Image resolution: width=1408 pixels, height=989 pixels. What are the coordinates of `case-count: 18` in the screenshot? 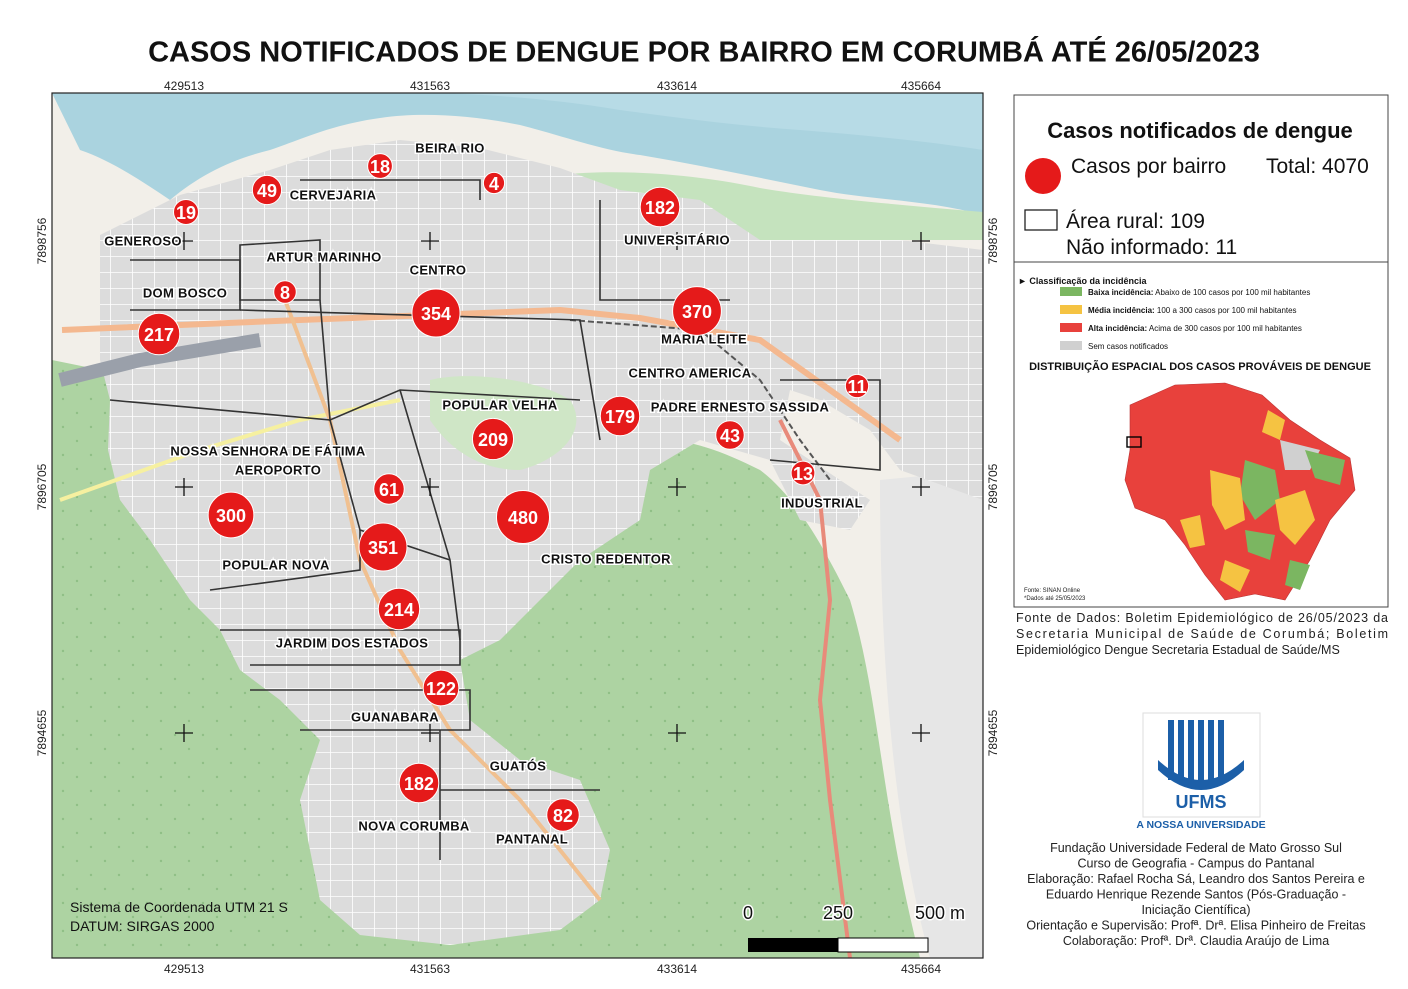 It's located at (380, 167).